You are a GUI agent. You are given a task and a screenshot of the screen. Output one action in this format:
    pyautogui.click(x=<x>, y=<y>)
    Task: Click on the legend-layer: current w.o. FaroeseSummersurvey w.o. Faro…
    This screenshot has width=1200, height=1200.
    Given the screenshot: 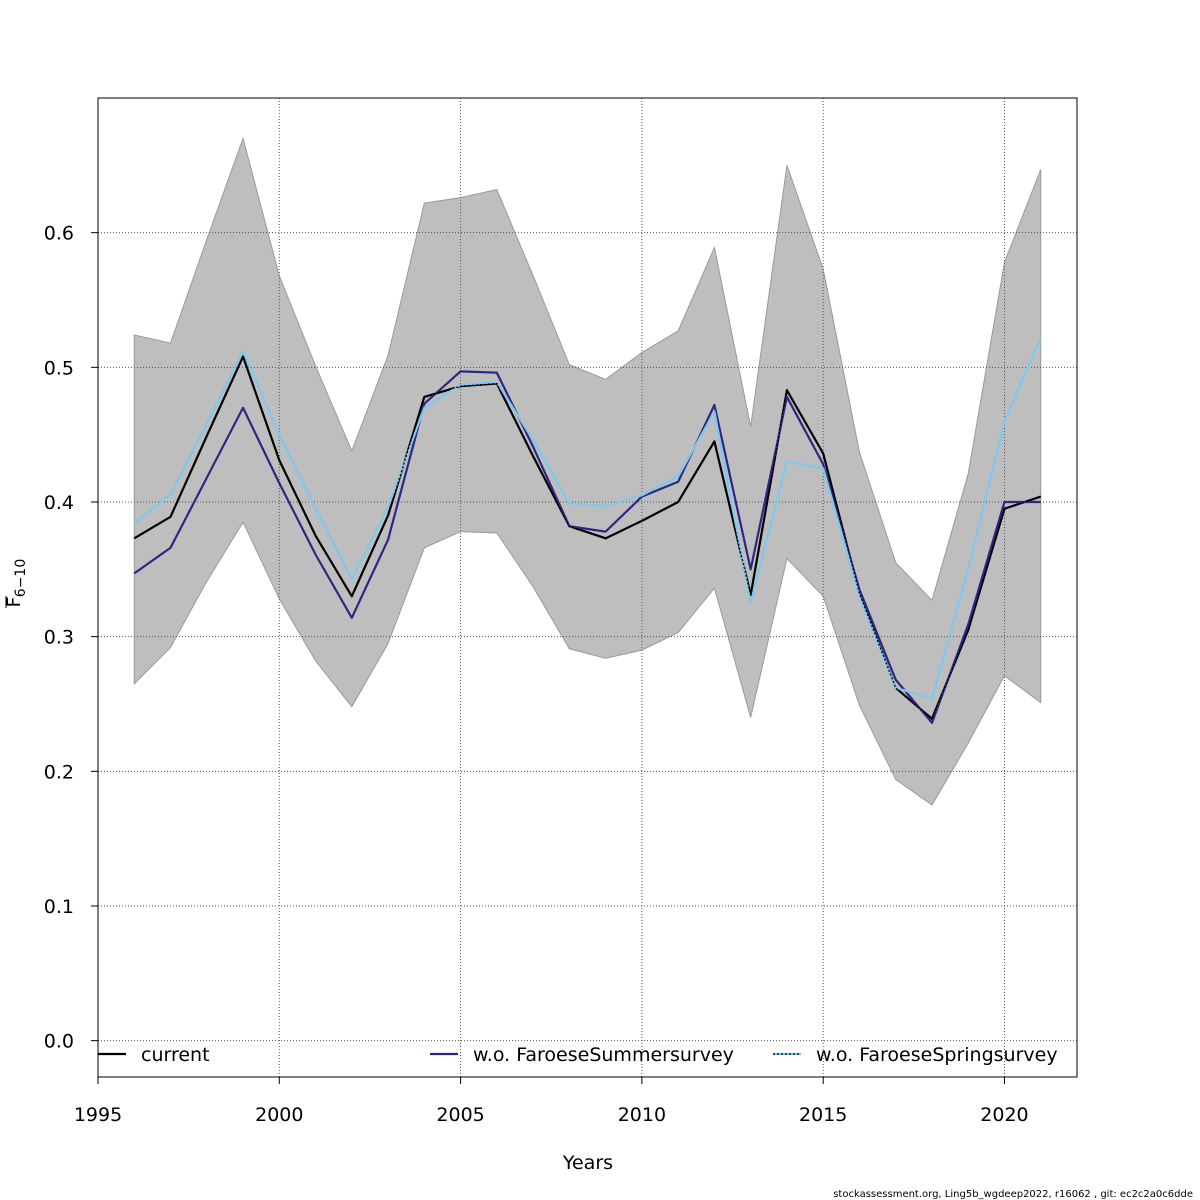 What is the action you would take?
    pyautogui.click(x=578, y=1055)
    